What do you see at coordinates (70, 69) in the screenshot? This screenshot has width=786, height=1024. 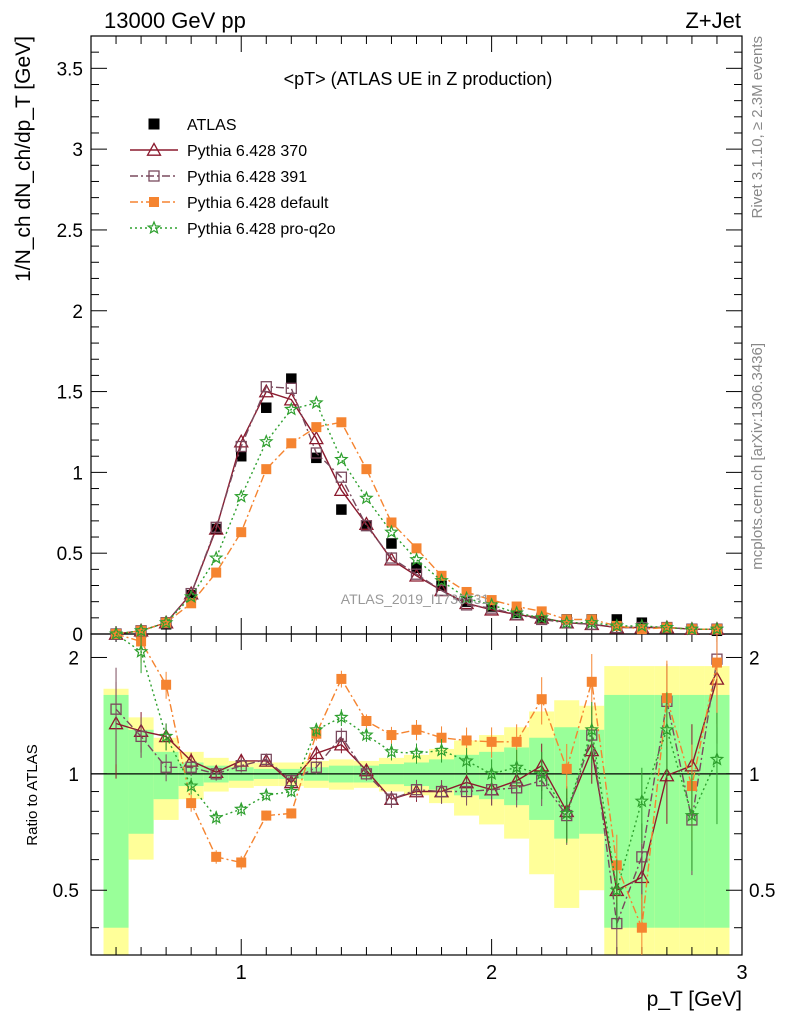 I see `y-tick-label: 3.5` at bounding box center [70, 69].